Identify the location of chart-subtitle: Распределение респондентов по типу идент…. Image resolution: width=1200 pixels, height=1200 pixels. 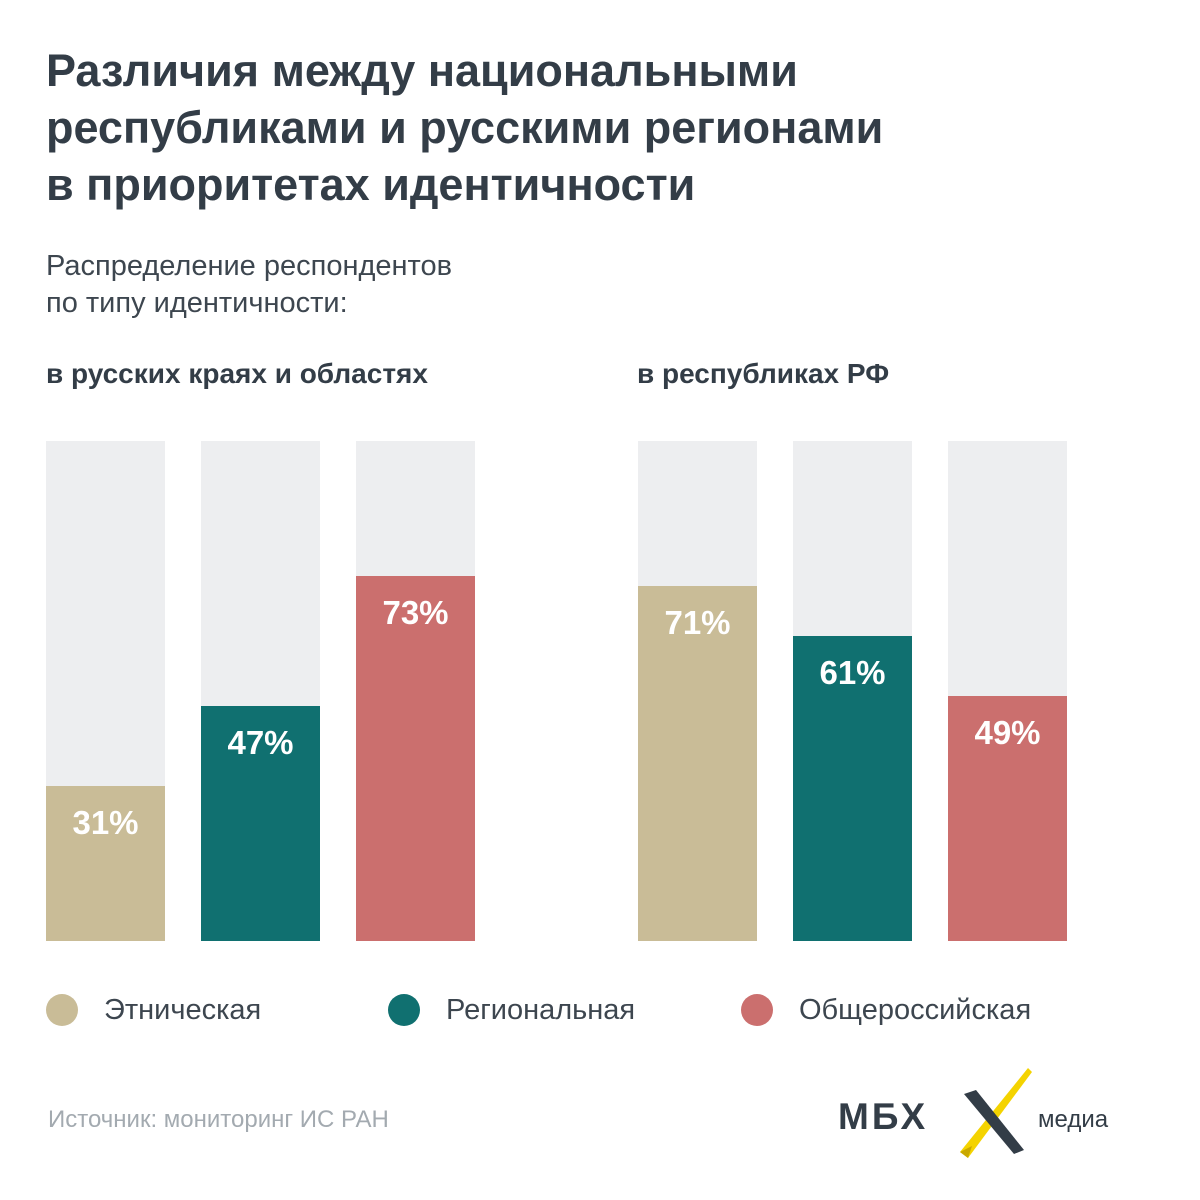
(396, 285).